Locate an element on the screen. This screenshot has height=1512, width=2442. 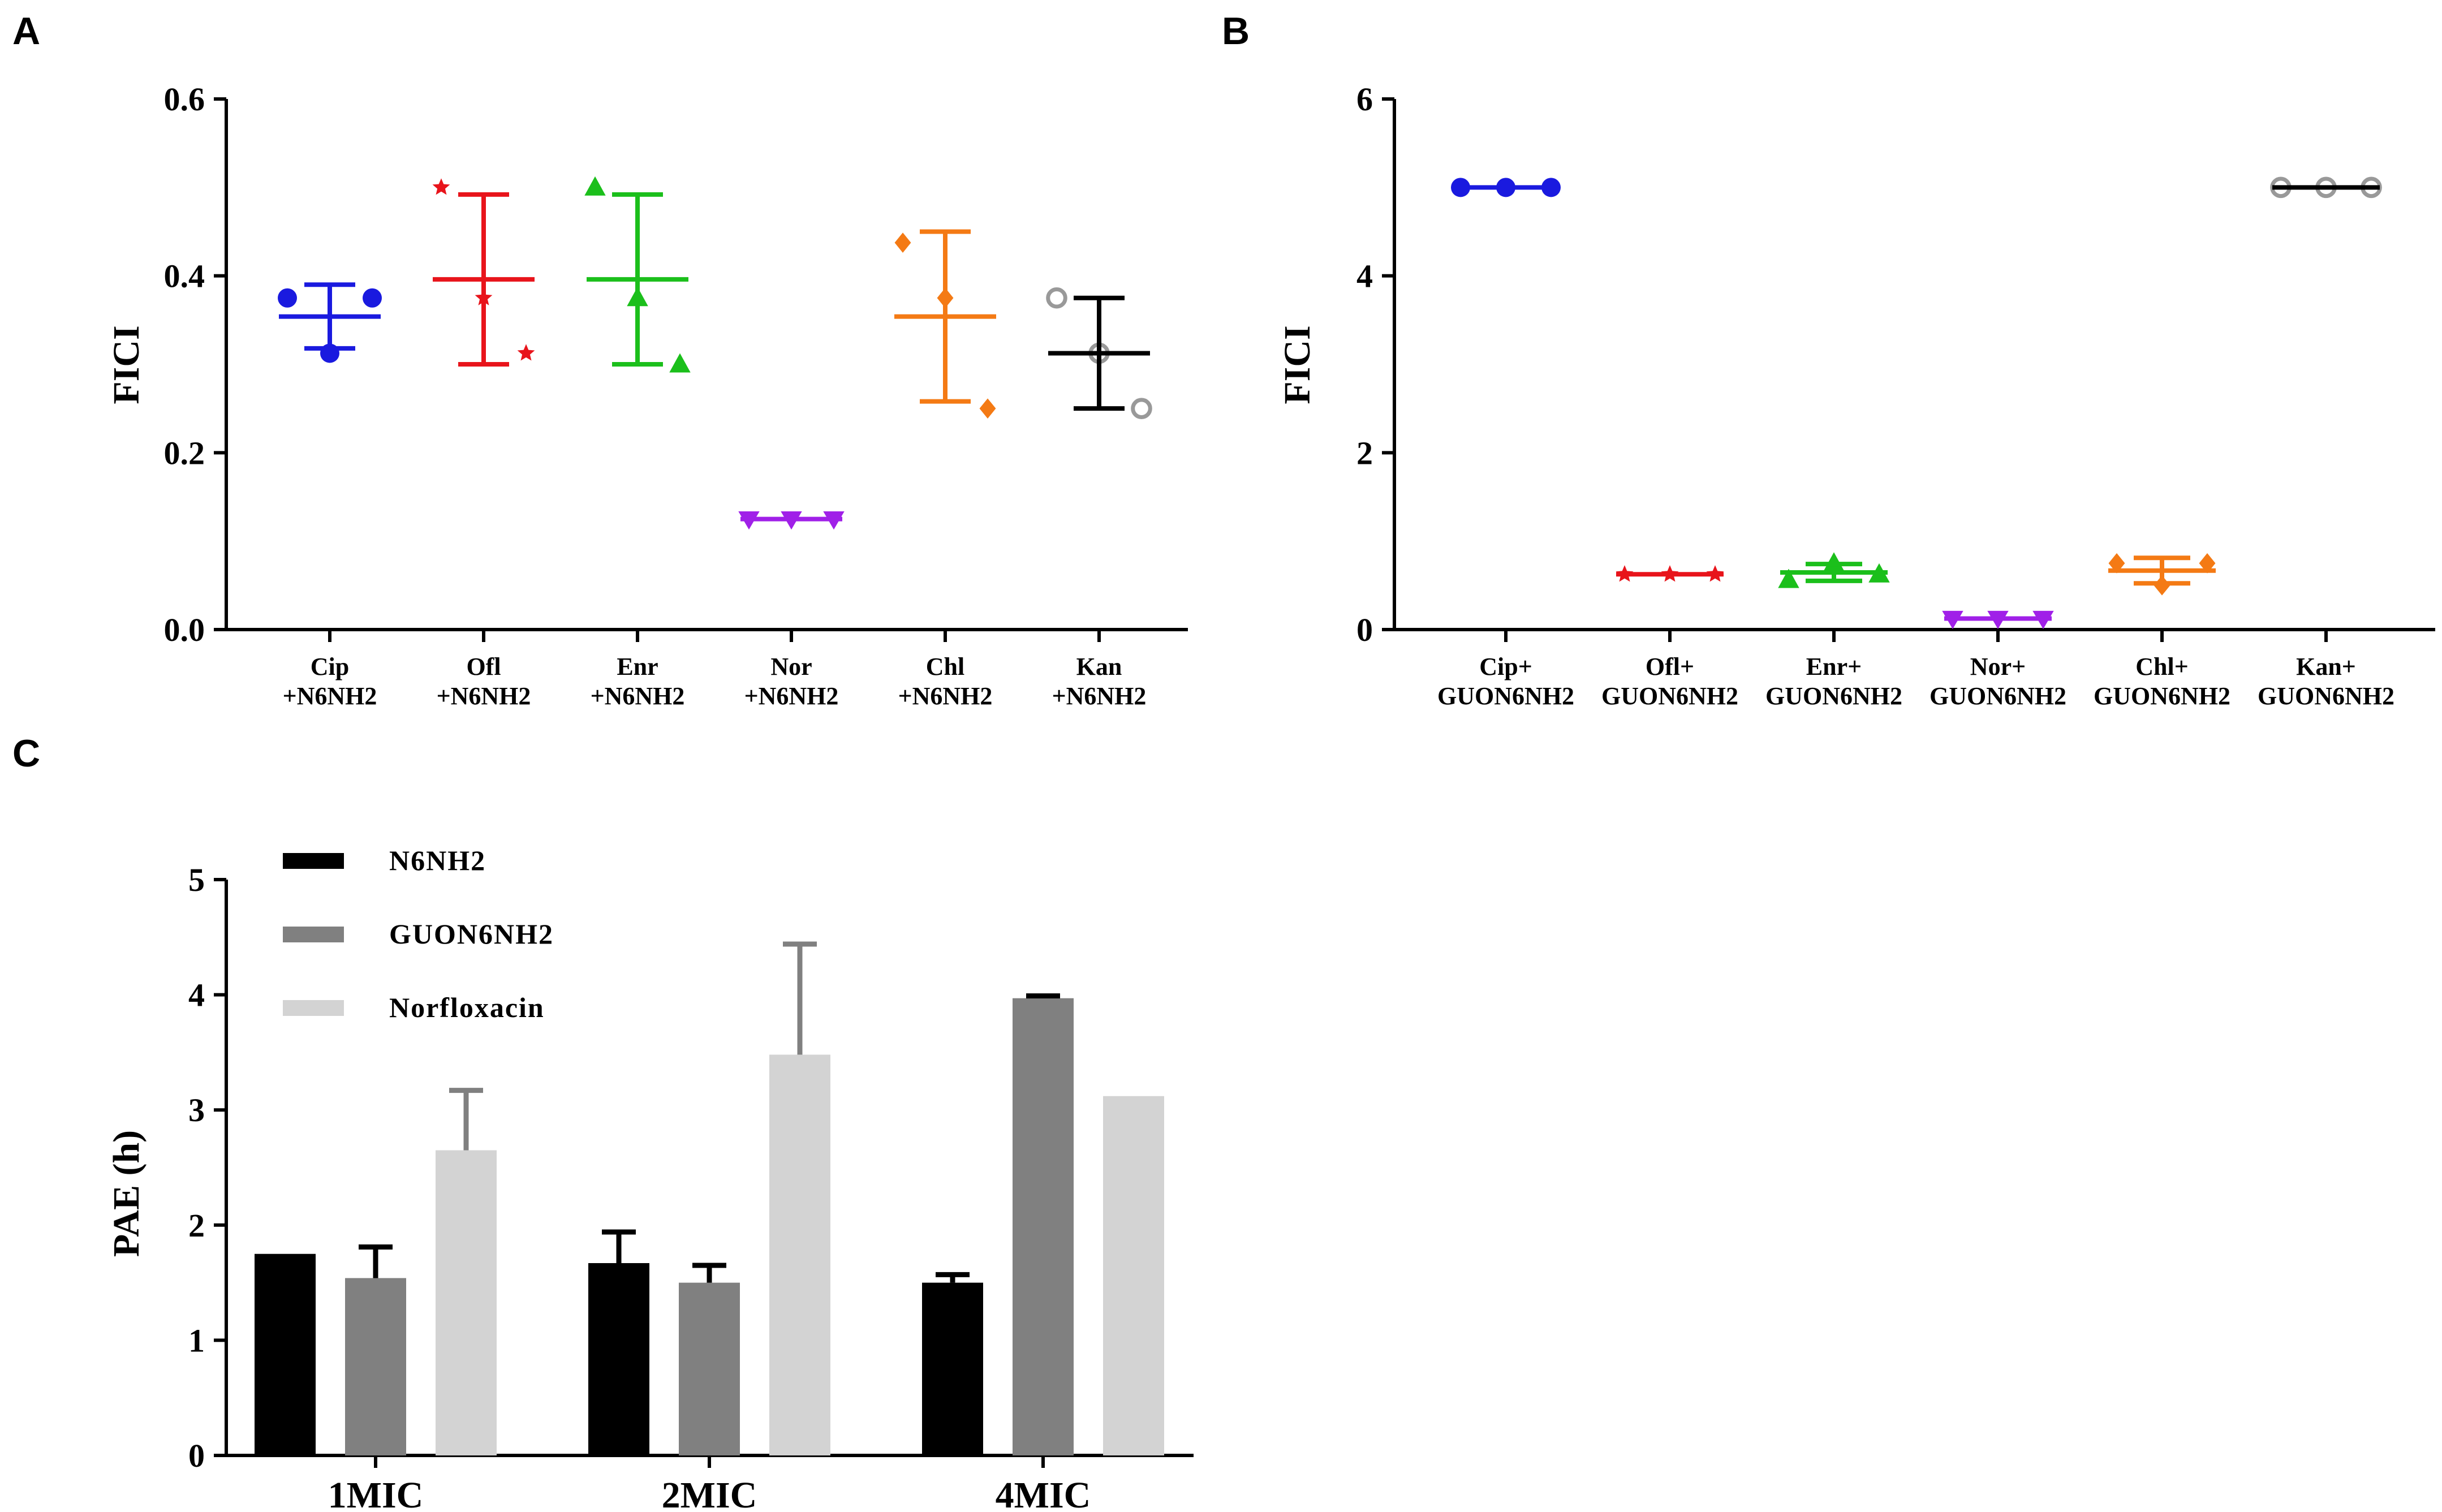
y-tick-label: 1 is located at coordinates (196, 1340).